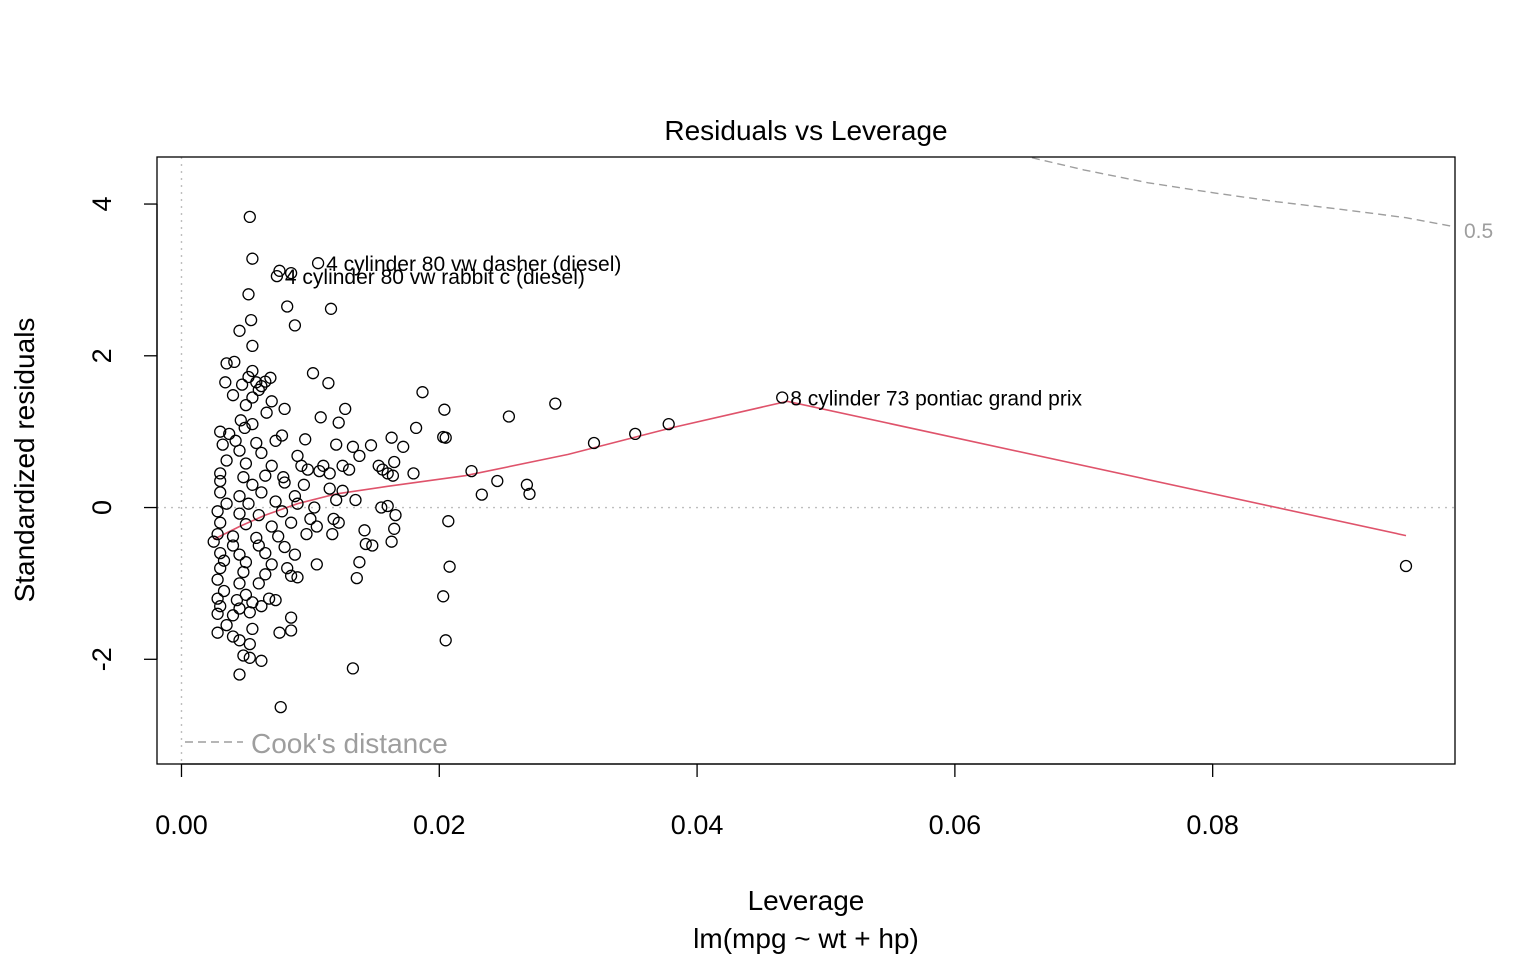 This screenshot has height=960, width=1536. I want to click on cooks-distance-contours, so click(1240, 192).